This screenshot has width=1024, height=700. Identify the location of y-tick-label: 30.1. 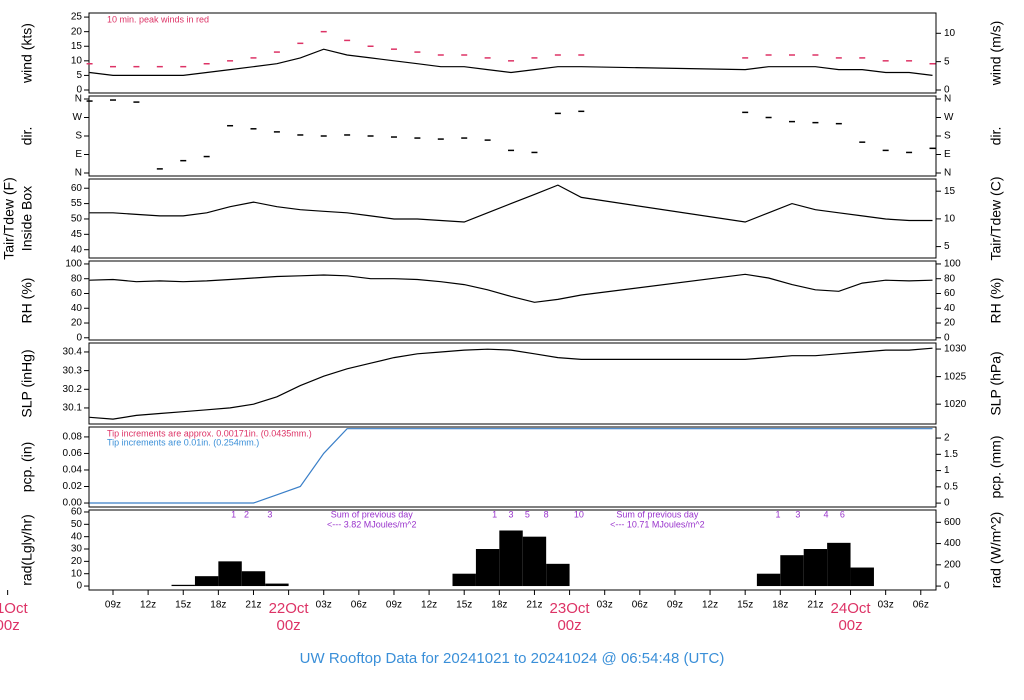
(73, 408).